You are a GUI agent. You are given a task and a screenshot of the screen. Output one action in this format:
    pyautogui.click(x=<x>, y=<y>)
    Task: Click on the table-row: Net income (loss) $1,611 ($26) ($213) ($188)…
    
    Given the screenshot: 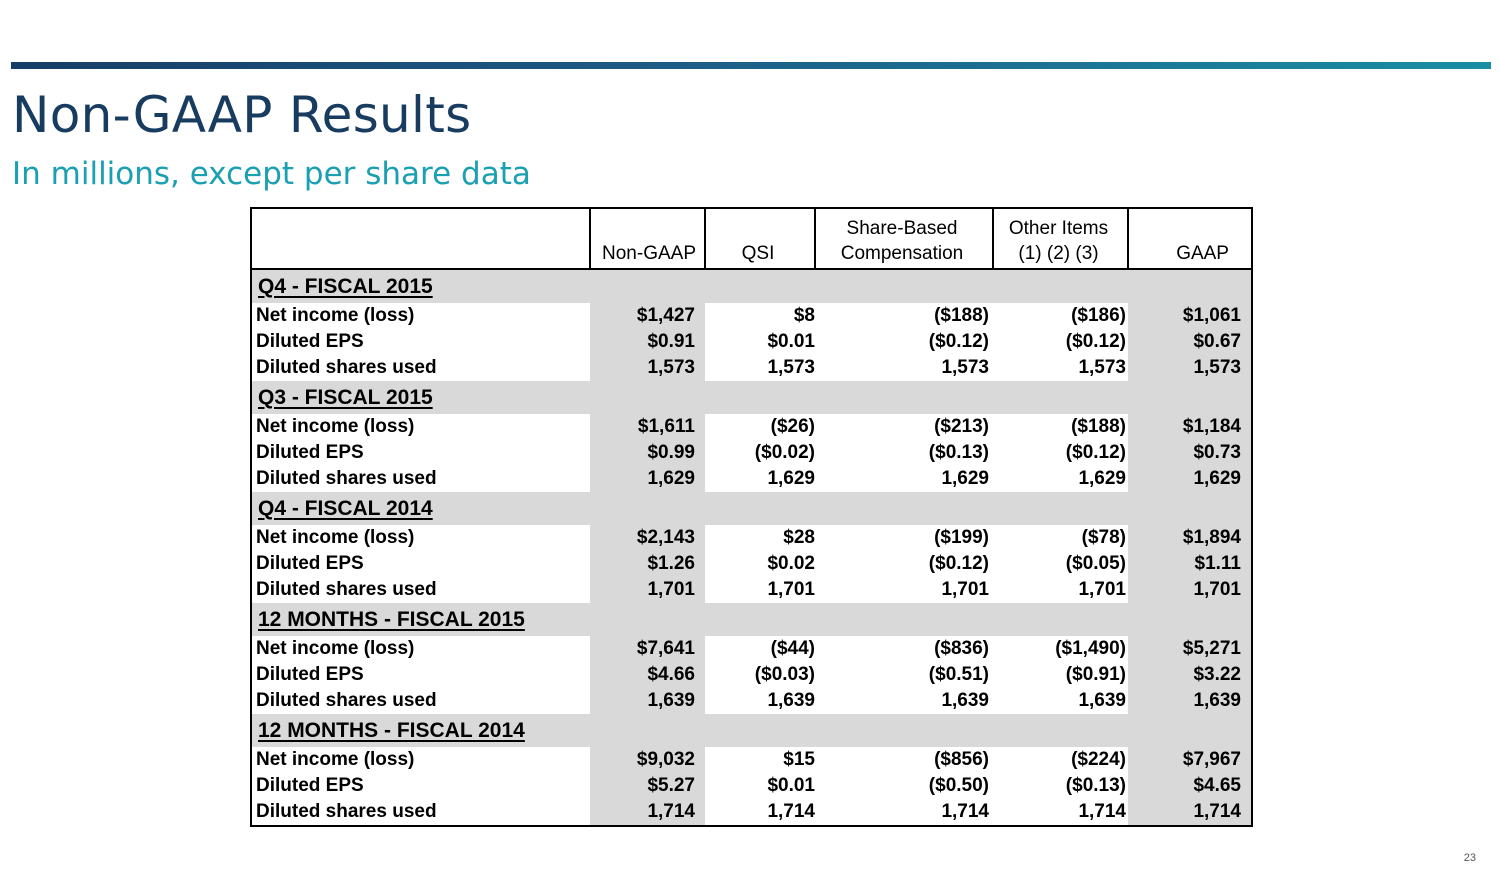 What is the action you would take?
    pyautogui.click(x=751, y=427)
    